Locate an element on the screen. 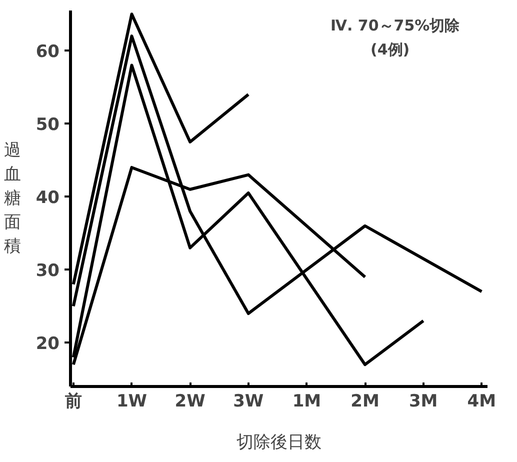 The image size is (517, 462). x-tick-label: 2W is located at coordinates (190, 402).